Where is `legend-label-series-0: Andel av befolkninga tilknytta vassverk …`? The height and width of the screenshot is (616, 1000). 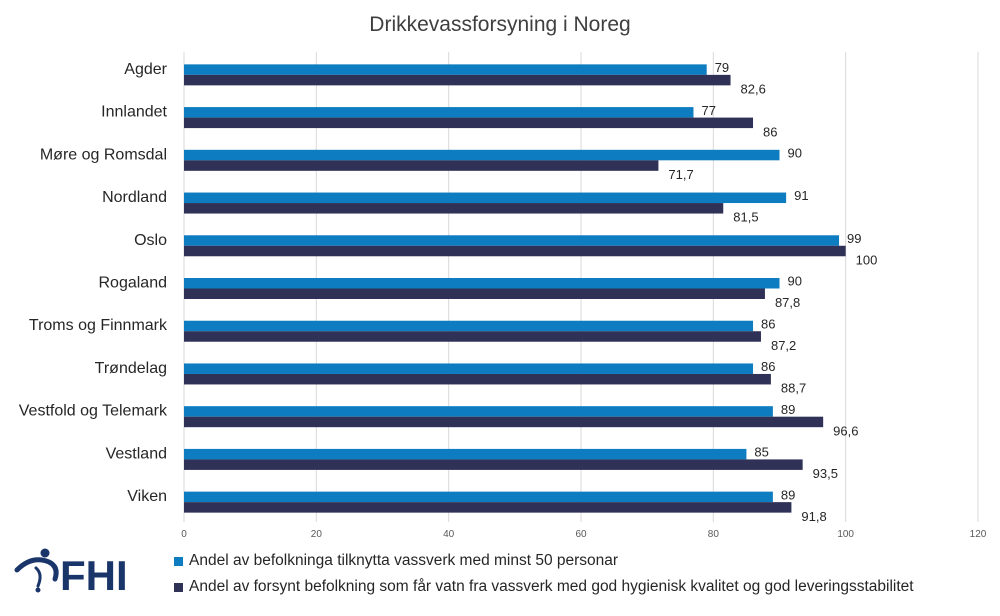 legend-label-series-0: Andel av befolkninga tilknytta vassverk … is located at coordinates (404, 560).